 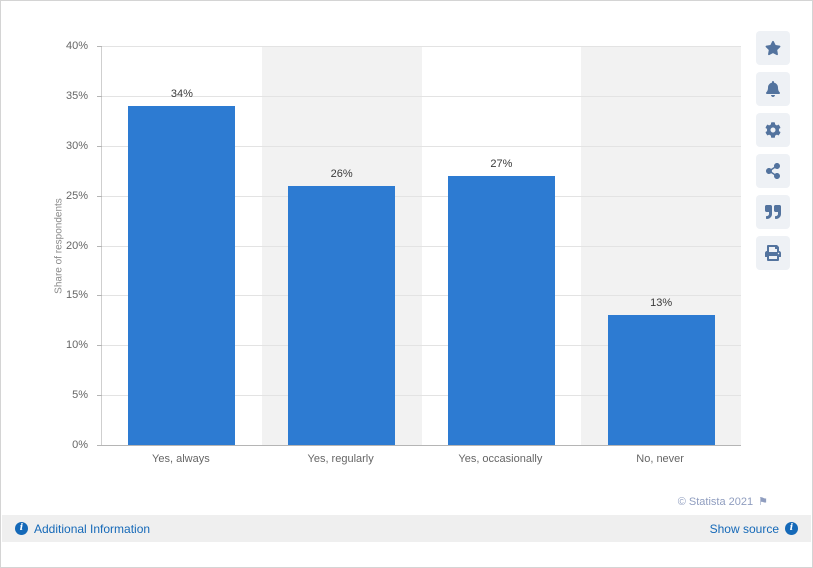 I want to click on copyright: © Statista 2021 ⚑, so click(x=722, y=502).